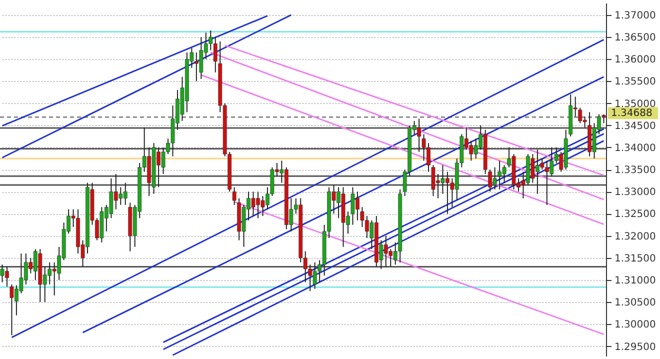  Describe the element at coordinates (635, 303) in the screenshot. I see `y-tick-label: 1.30500` at that location.